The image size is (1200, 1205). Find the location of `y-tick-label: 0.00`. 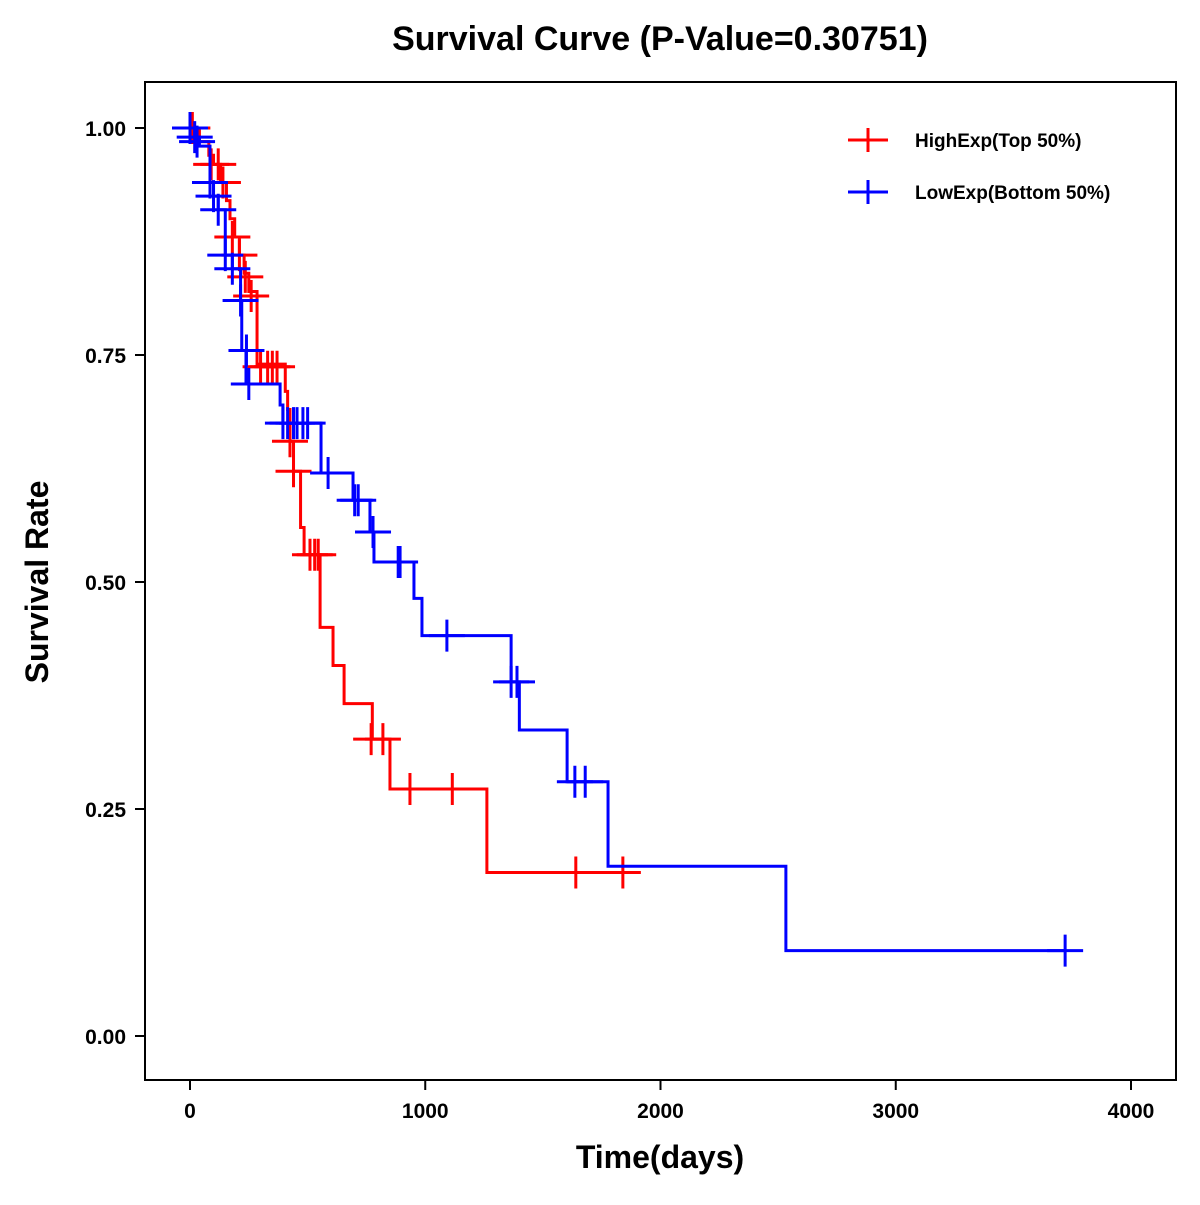

y-tick-label: 0.00 is located at coordinates (105, 1037).